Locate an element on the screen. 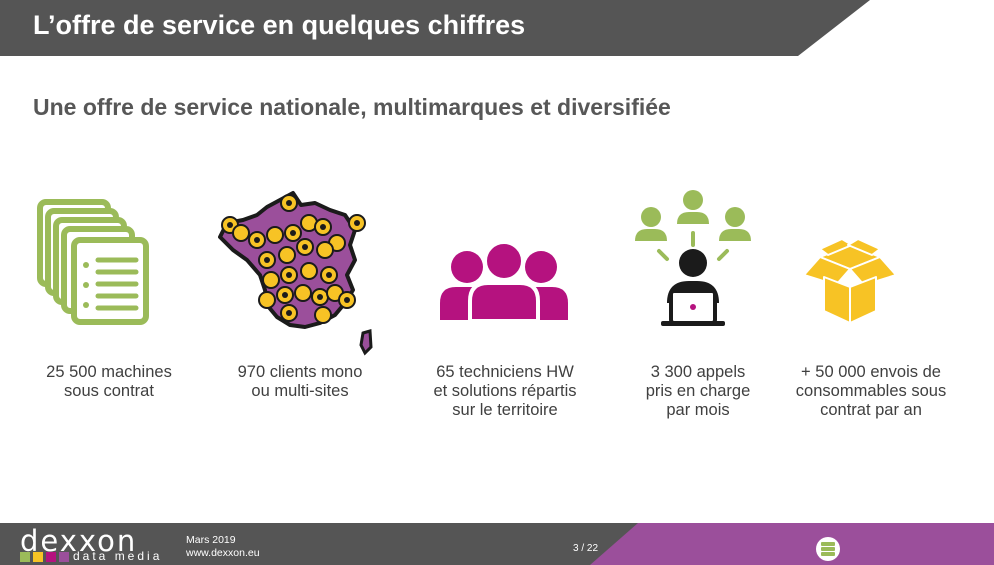 Image resolution: width=994 pixels, height=565 pixels. support-agent-laptop-icon is located at coordinates (698, 267).